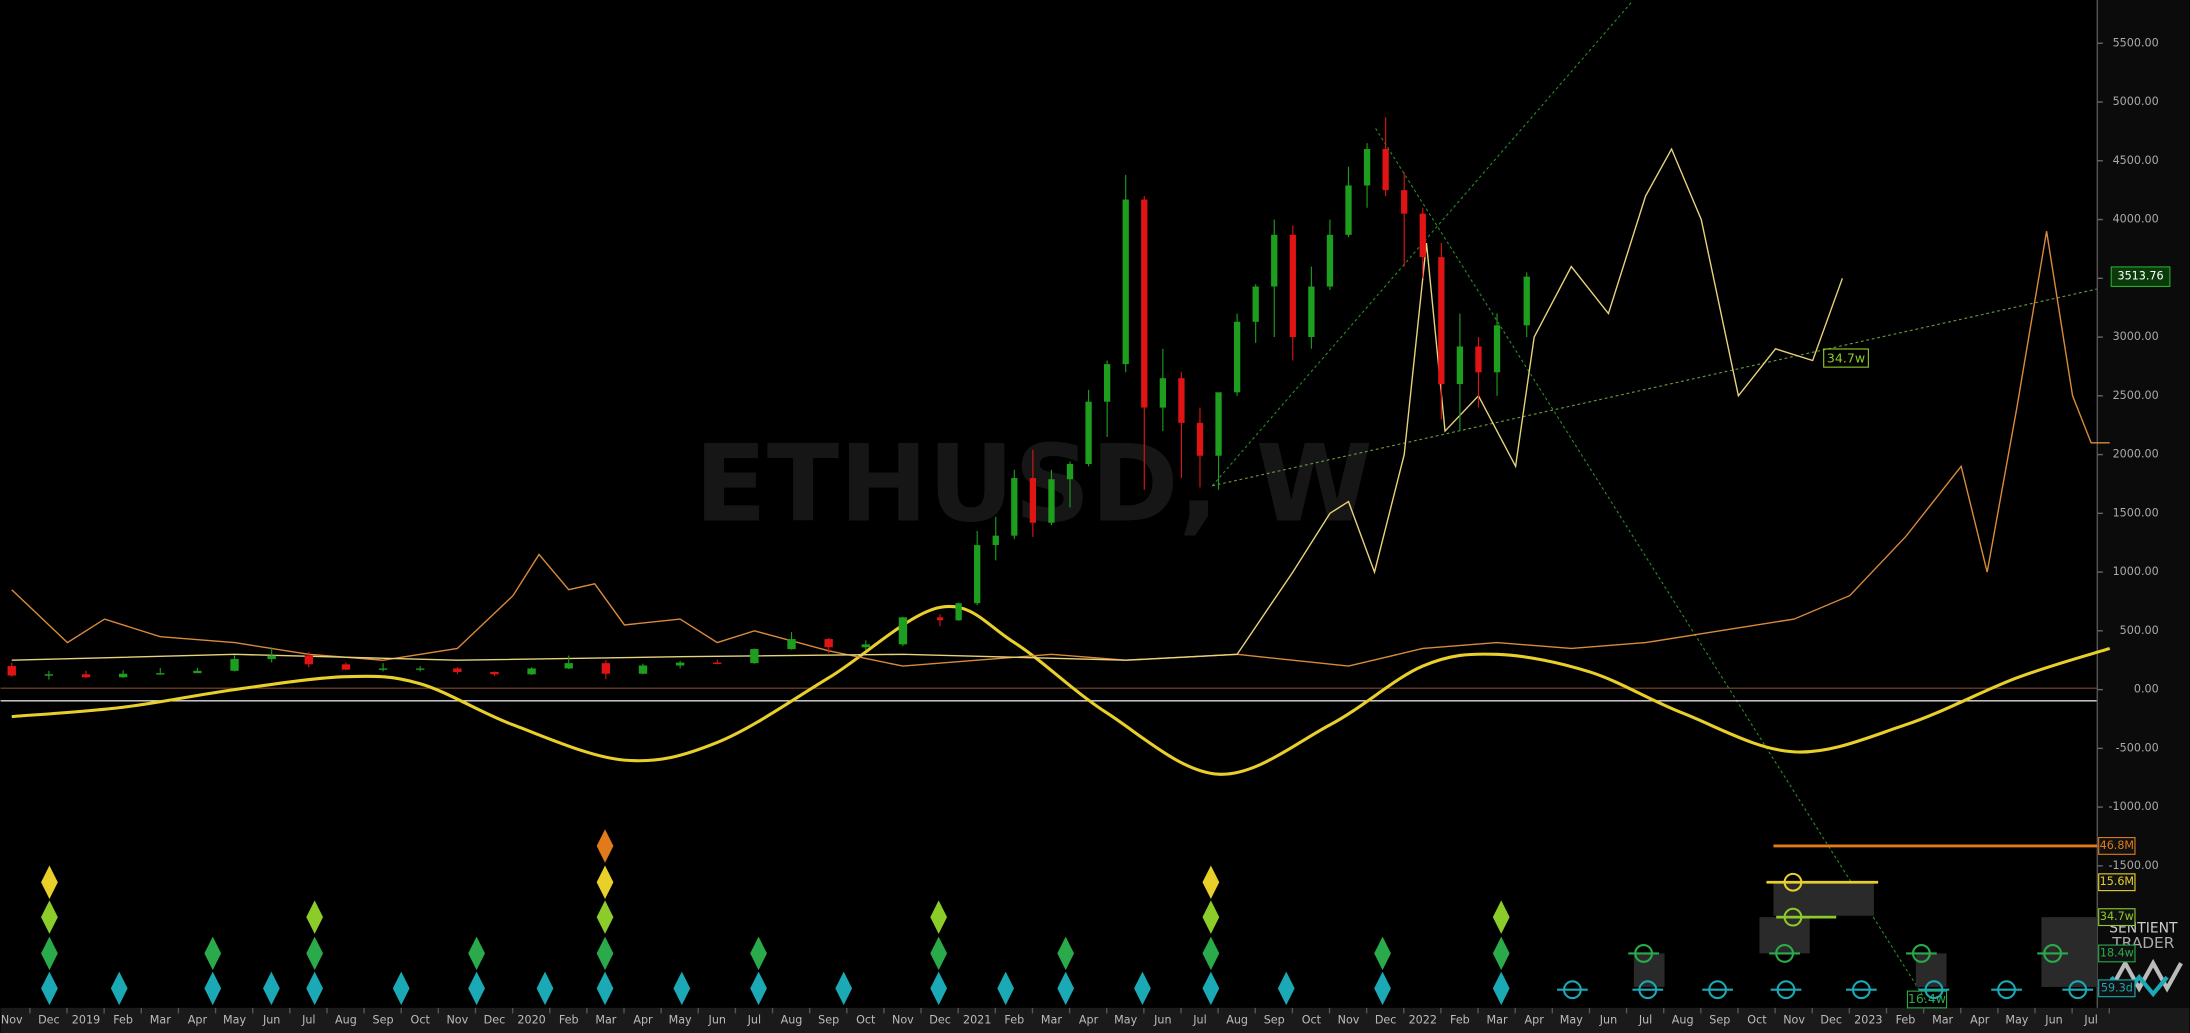 This screenshot has width=2190, height=1033. What do you see at coordinates (2143, 504) in the screenshot?
I see `y-axis-panel` at bounding box center [2143, 504].